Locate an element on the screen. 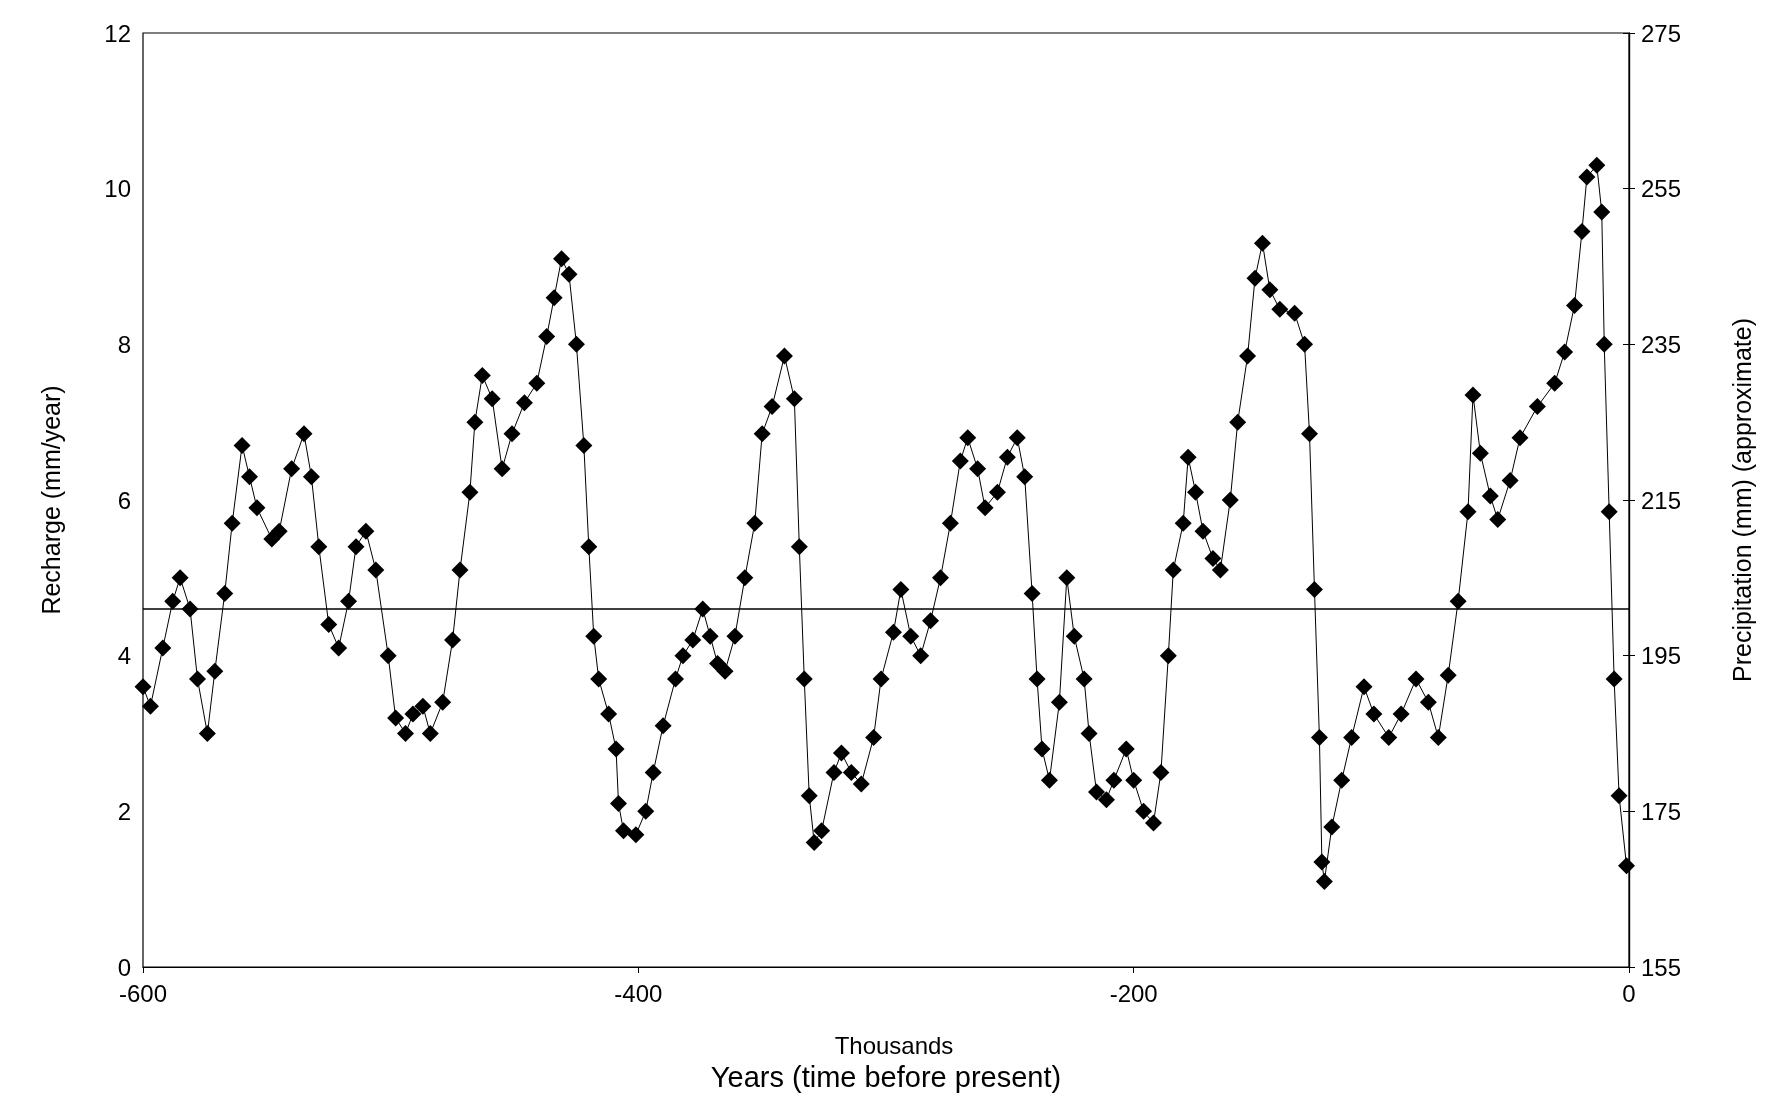 This screenshot has height=1113, width=1788. y-tick-label: 6 is located at coordinates (124, 500).